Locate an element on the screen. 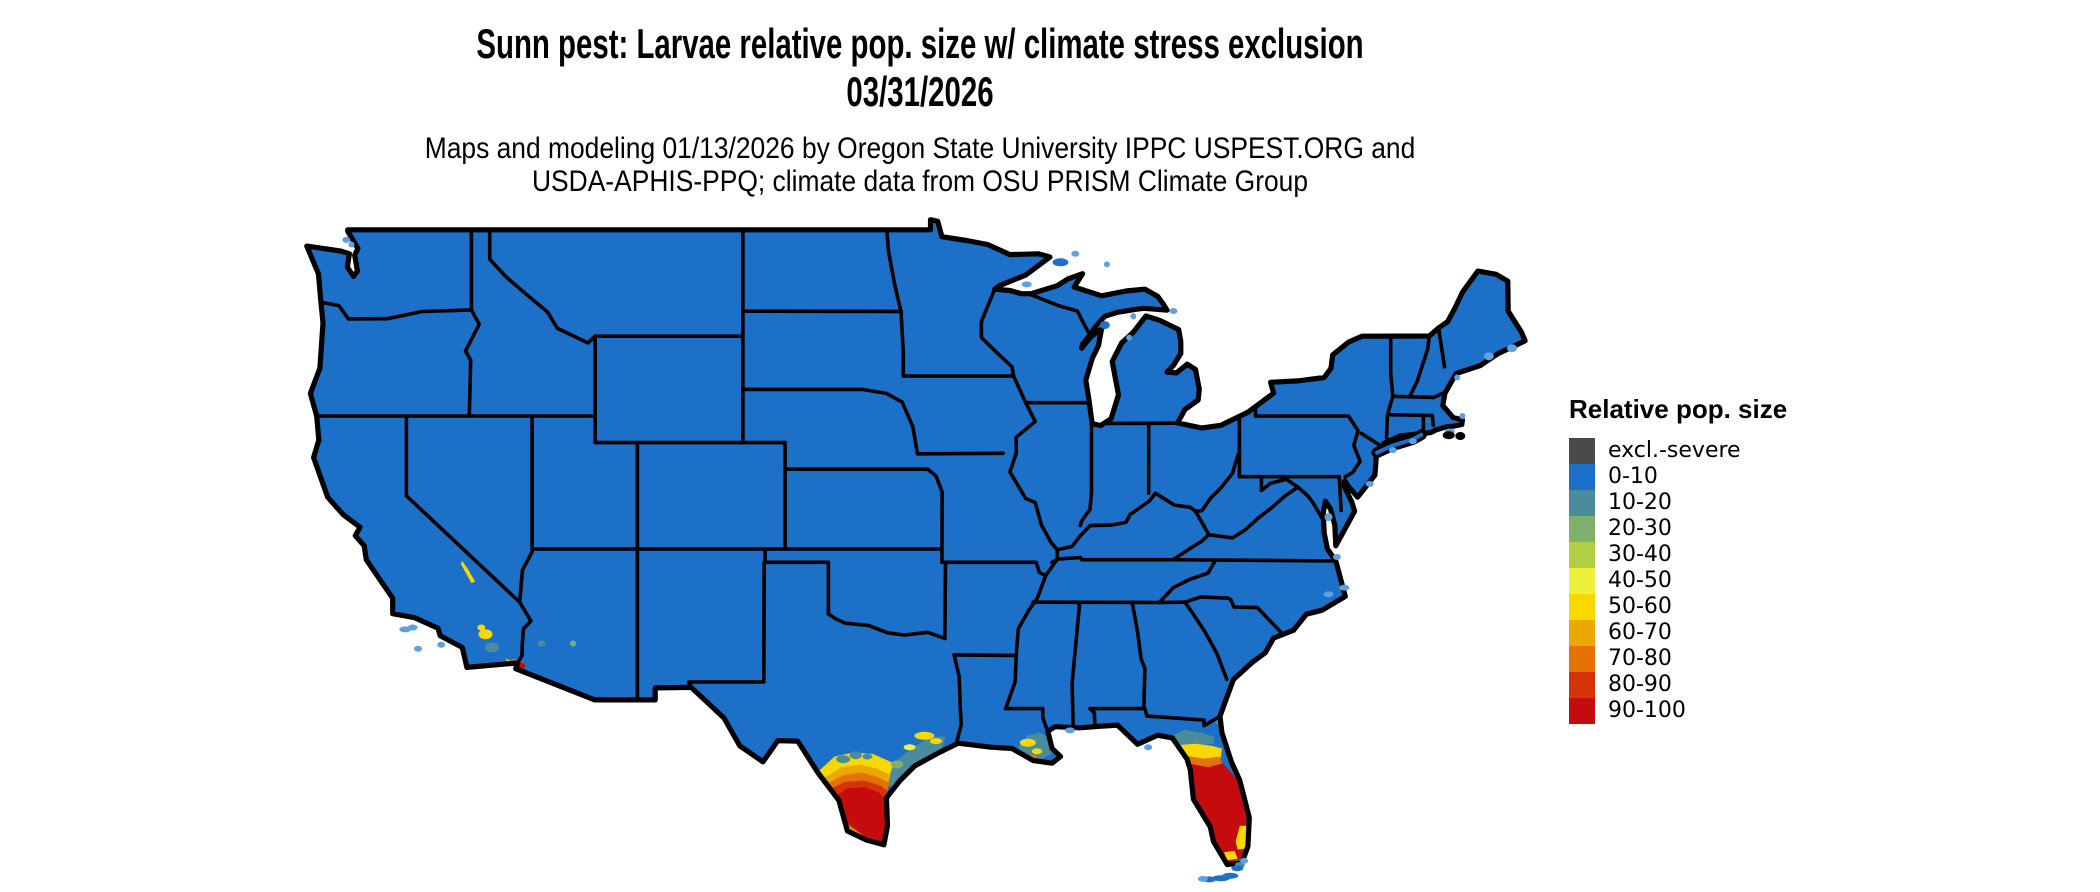  legend-item: 30-40 is located at coordinates (1678, 555).